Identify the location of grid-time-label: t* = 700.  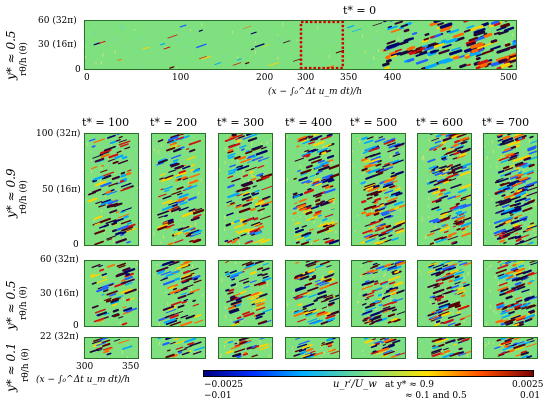
(506, 122).